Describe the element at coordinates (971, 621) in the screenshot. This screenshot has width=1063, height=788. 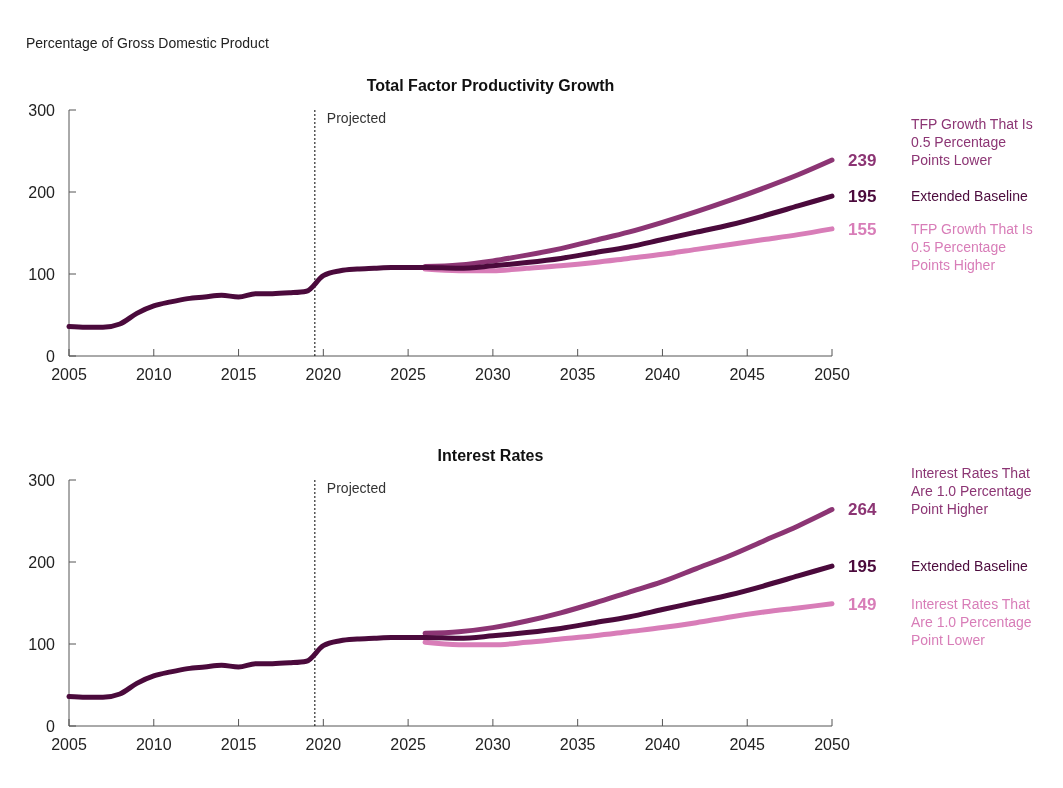
I see `text: Interest Rates That Are 1.0 Percentage Point Lower` at that location.